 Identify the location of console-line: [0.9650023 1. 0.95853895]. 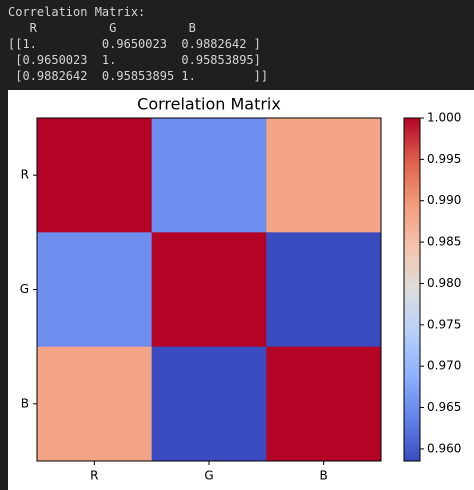
(134, 60).